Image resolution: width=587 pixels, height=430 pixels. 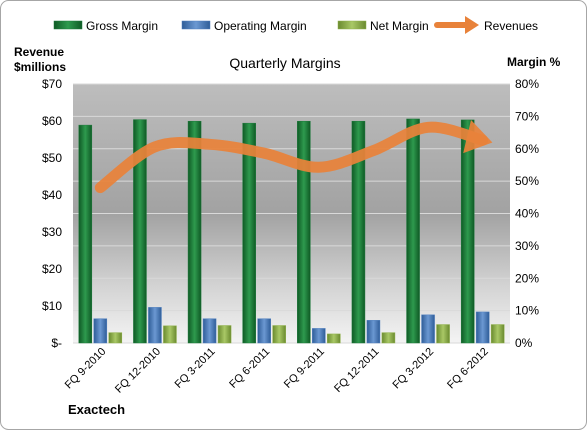 I want to click on right-tick-label: 30%, so click(x=527, y=246).